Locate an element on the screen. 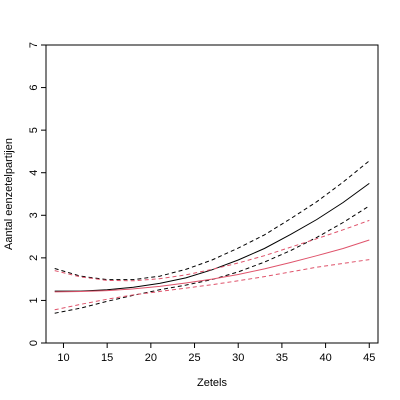 Image resolution: width=400 pixels, height=400 pixels. series-line-6-dashed is located at coordinates (212, 285).